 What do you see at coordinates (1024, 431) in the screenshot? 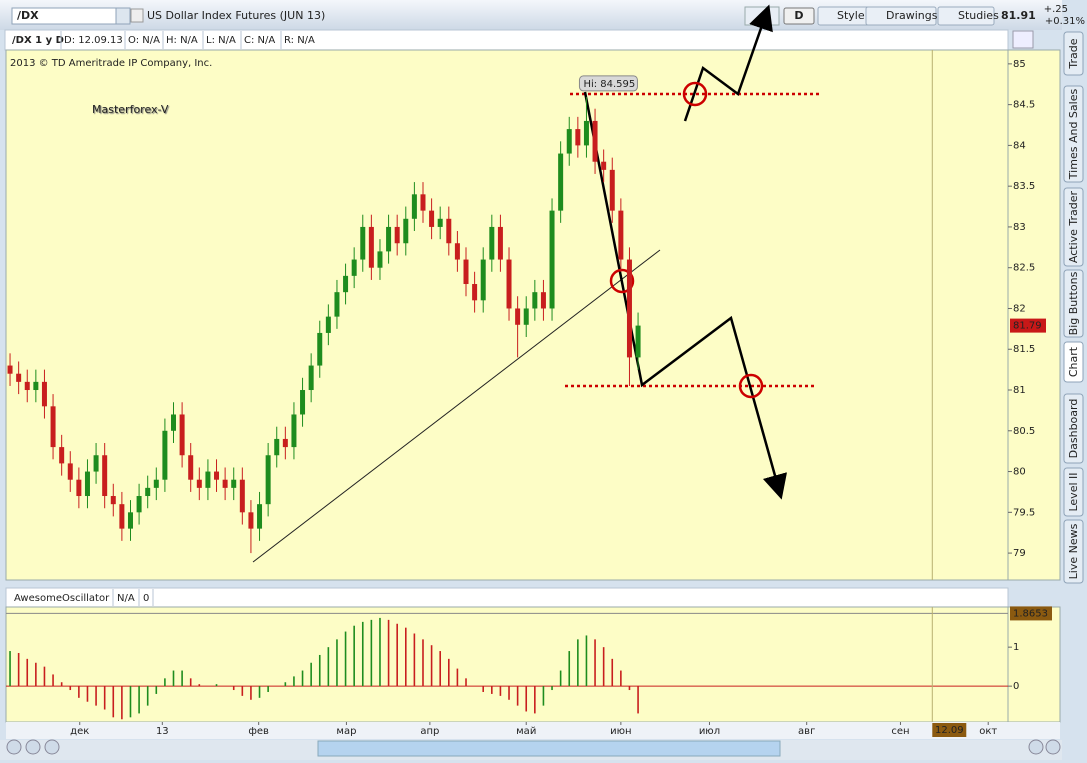
I see `y-tick-label: 80.5` at bounding box center [1024, 431].